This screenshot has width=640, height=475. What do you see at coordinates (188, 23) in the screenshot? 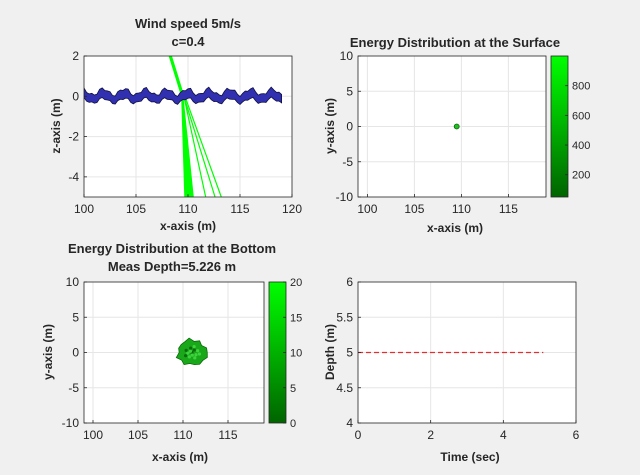
I see `rays-title: Wind speed 5m/s` at bounding box center [188, 23].